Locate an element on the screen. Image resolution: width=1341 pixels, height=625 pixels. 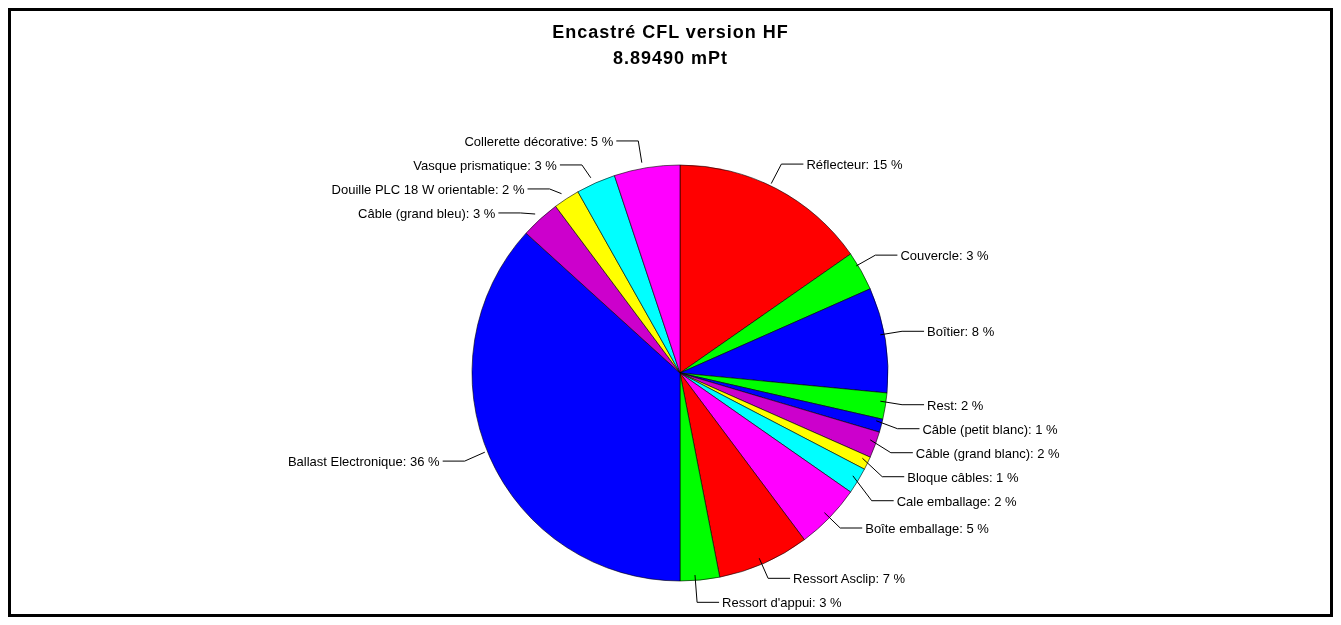
slice-label: Câble (grand bleu): 3 % is located at coordinates (427, 213).